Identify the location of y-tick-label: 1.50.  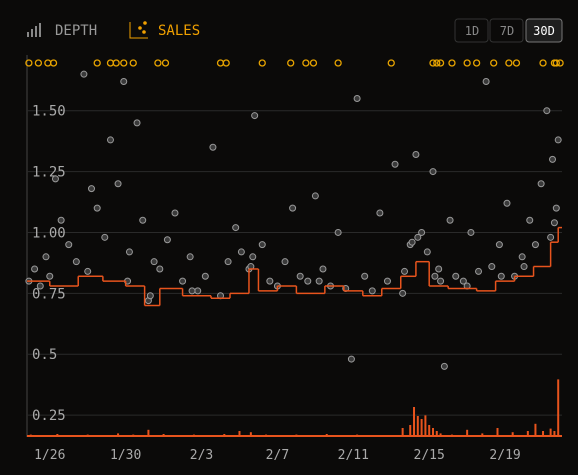
(49, 112).